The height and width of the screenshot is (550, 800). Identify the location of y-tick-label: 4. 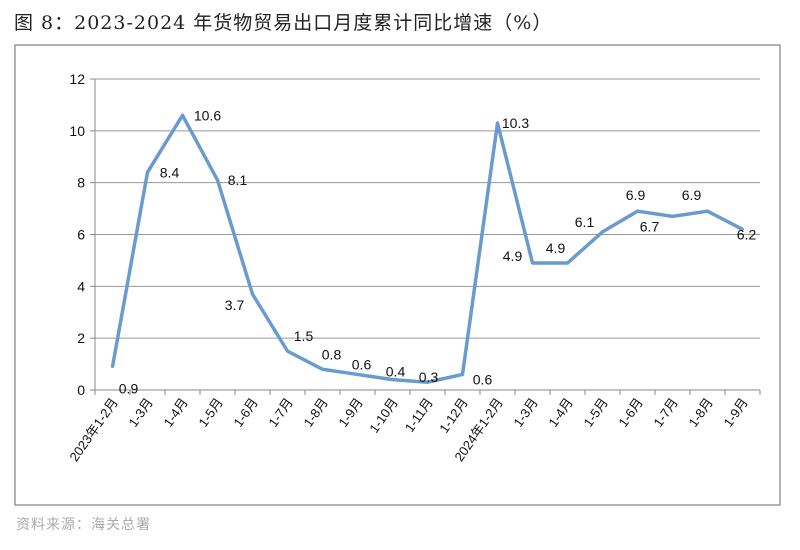
(81, 286).